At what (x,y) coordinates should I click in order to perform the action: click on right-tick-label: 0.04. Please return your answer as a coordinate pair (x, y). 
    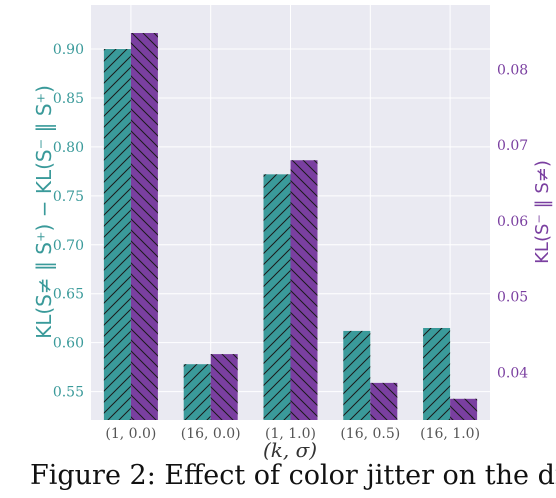
    Looking at the image, I should click on (512, 373).